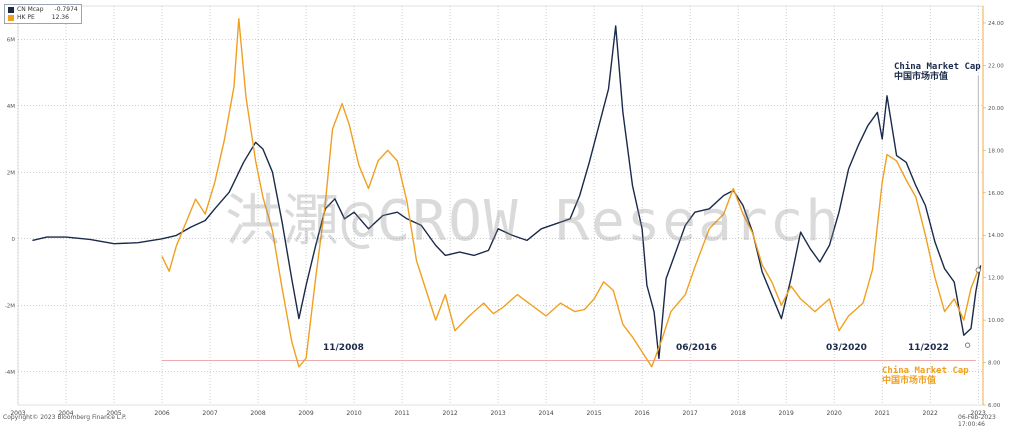 The image size is (1024, 428). I want to click on y-right-tick-label: 18.00, so click(996, 151).